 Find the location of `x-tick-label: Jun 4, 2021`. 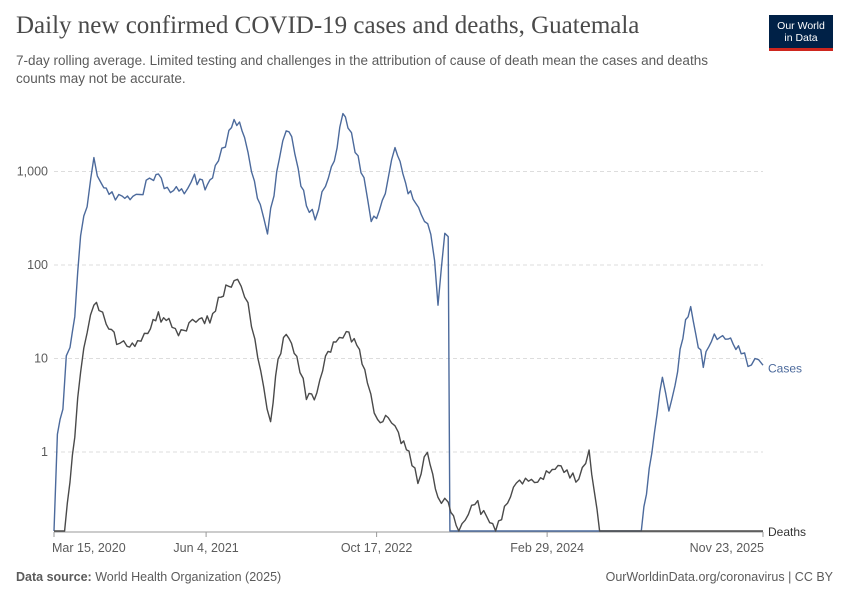

x-tick-label: Jun 4, 2021 is located at coordinates (205, 548).